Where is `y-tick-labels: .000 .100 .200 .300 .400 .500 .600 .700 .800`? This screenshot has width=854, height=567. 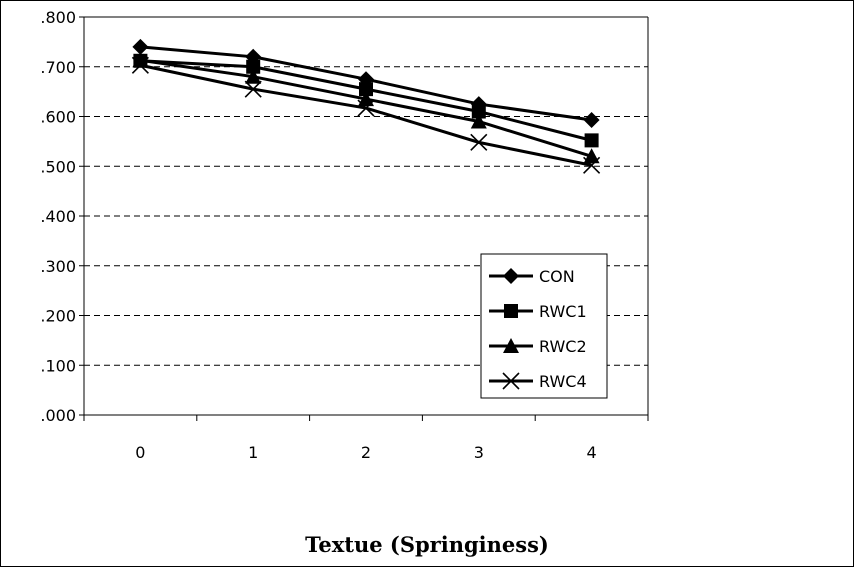 y-tick-labels: .000 .100 .200 .300 .400 .500 .600 .700 .800 is located at coordinates (58, 216).